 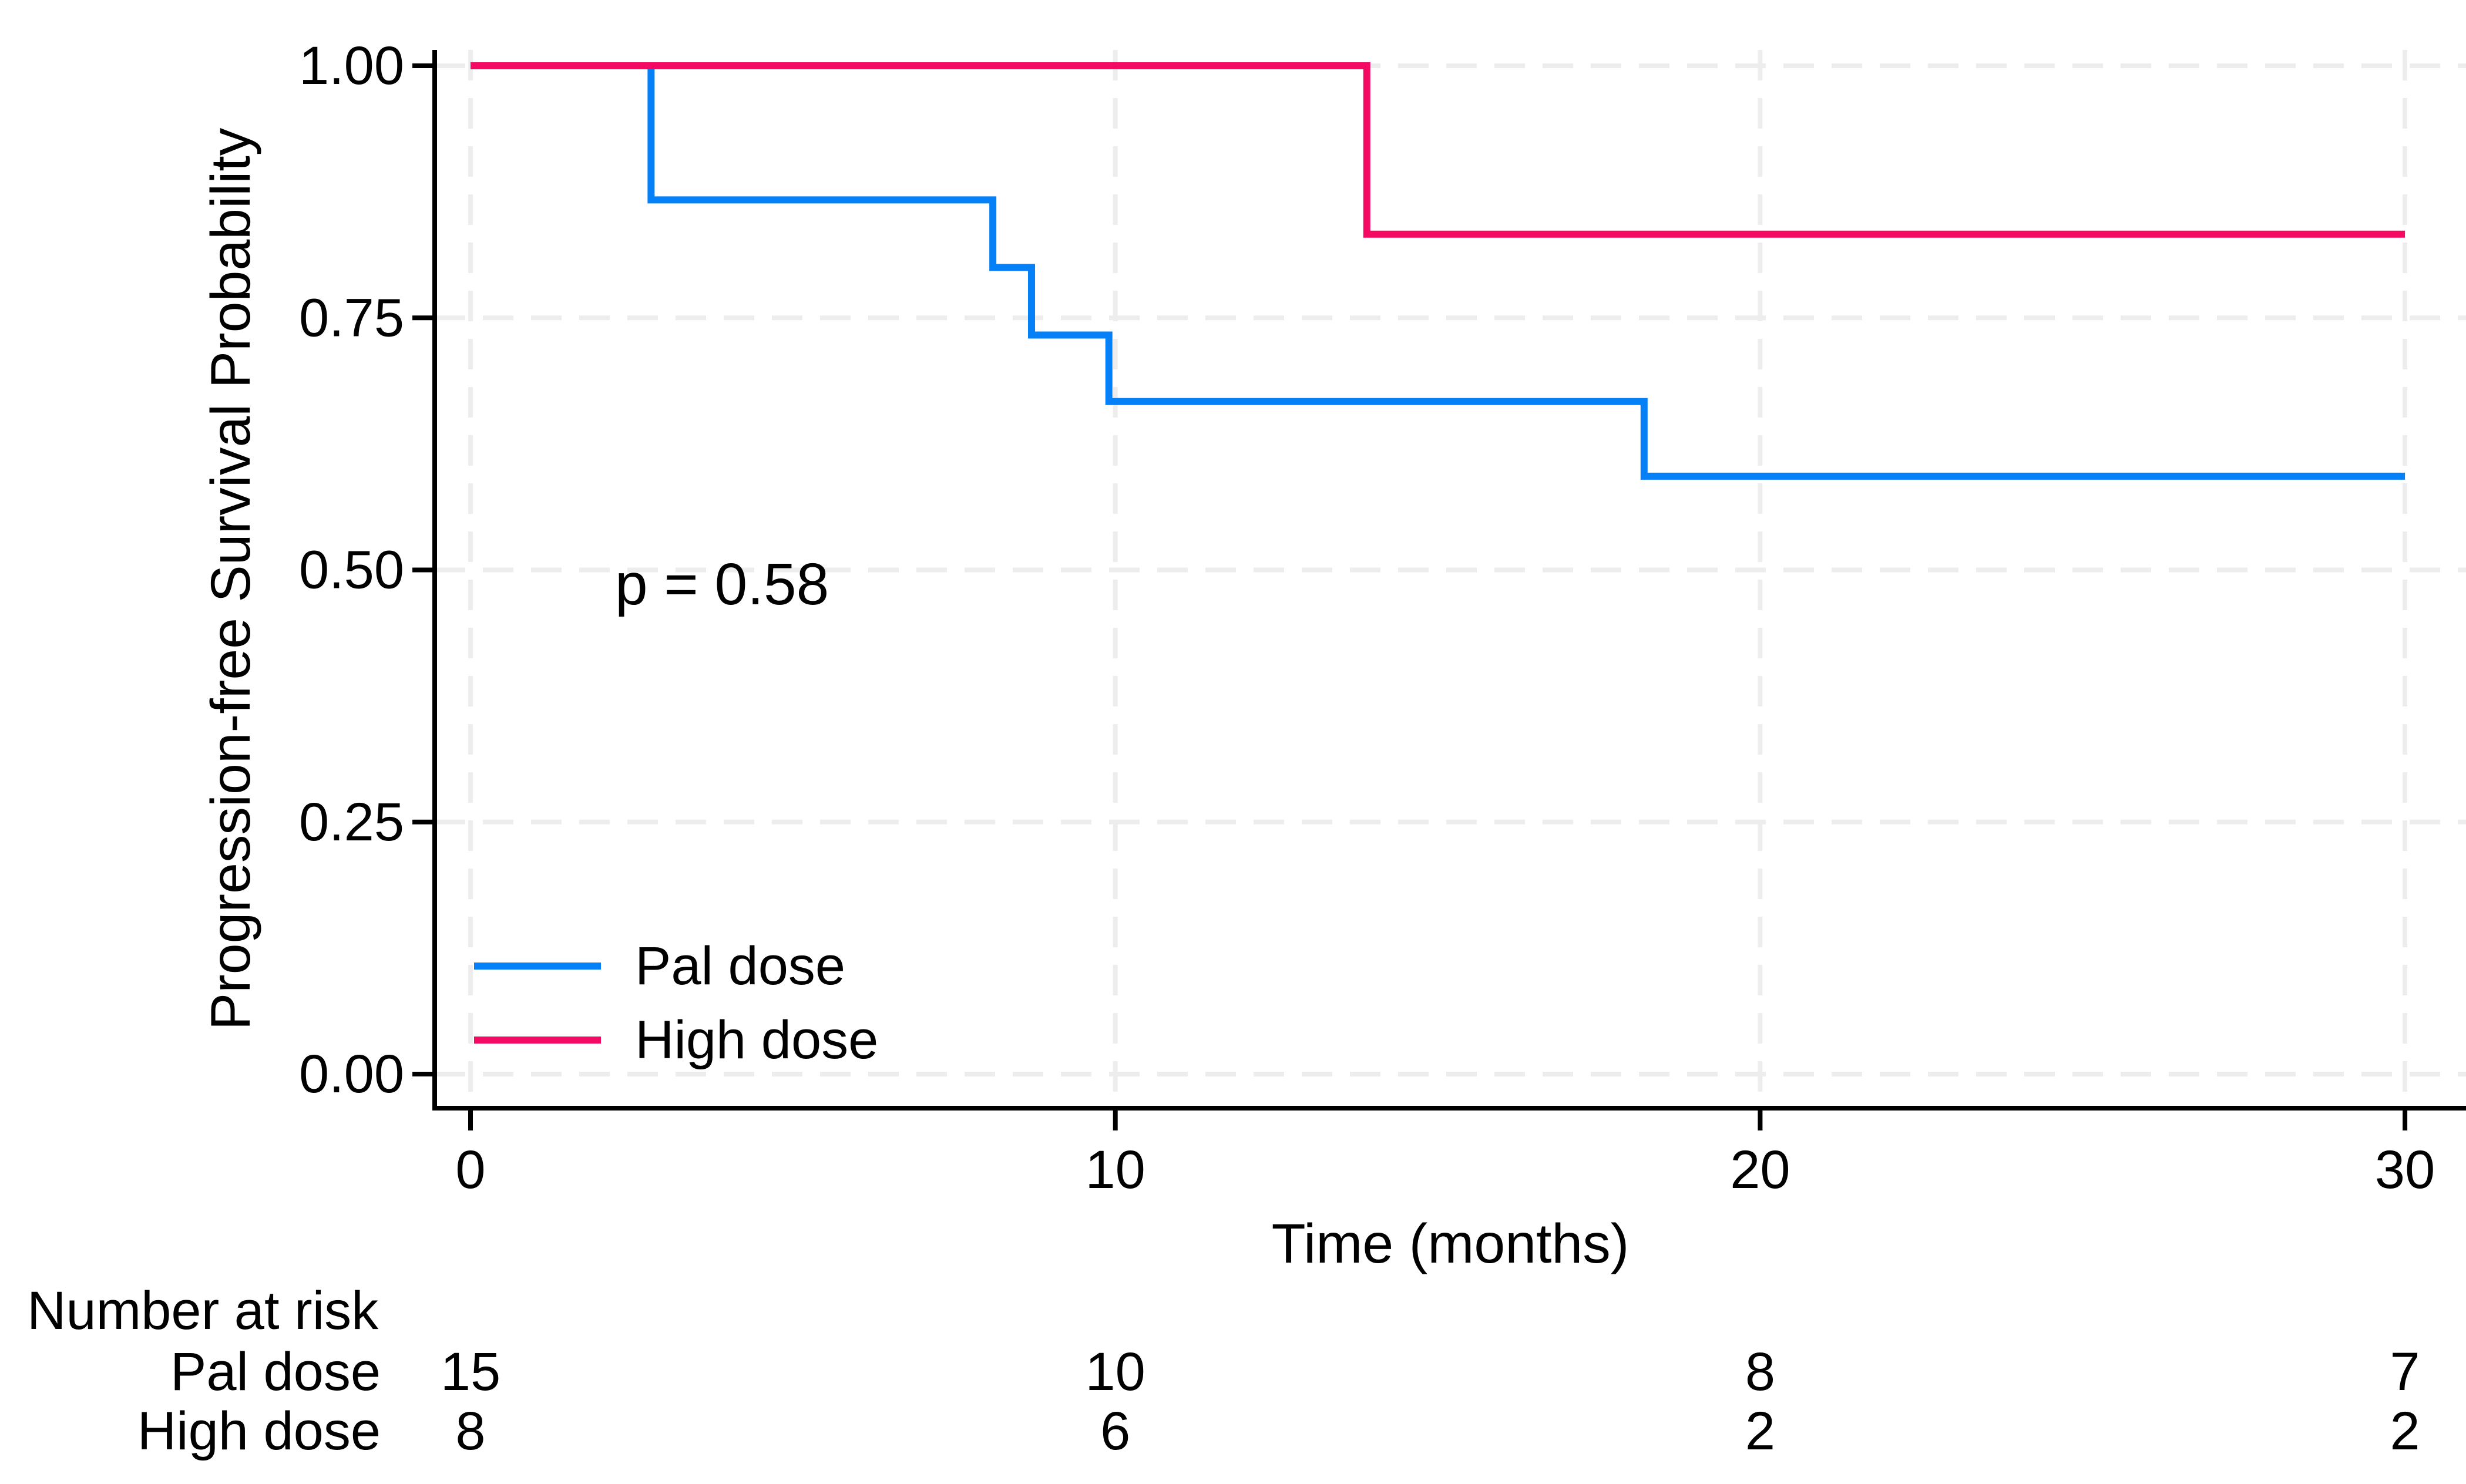 I want to click on y-tick-label: 0.00, so click(x=351, y=1074).